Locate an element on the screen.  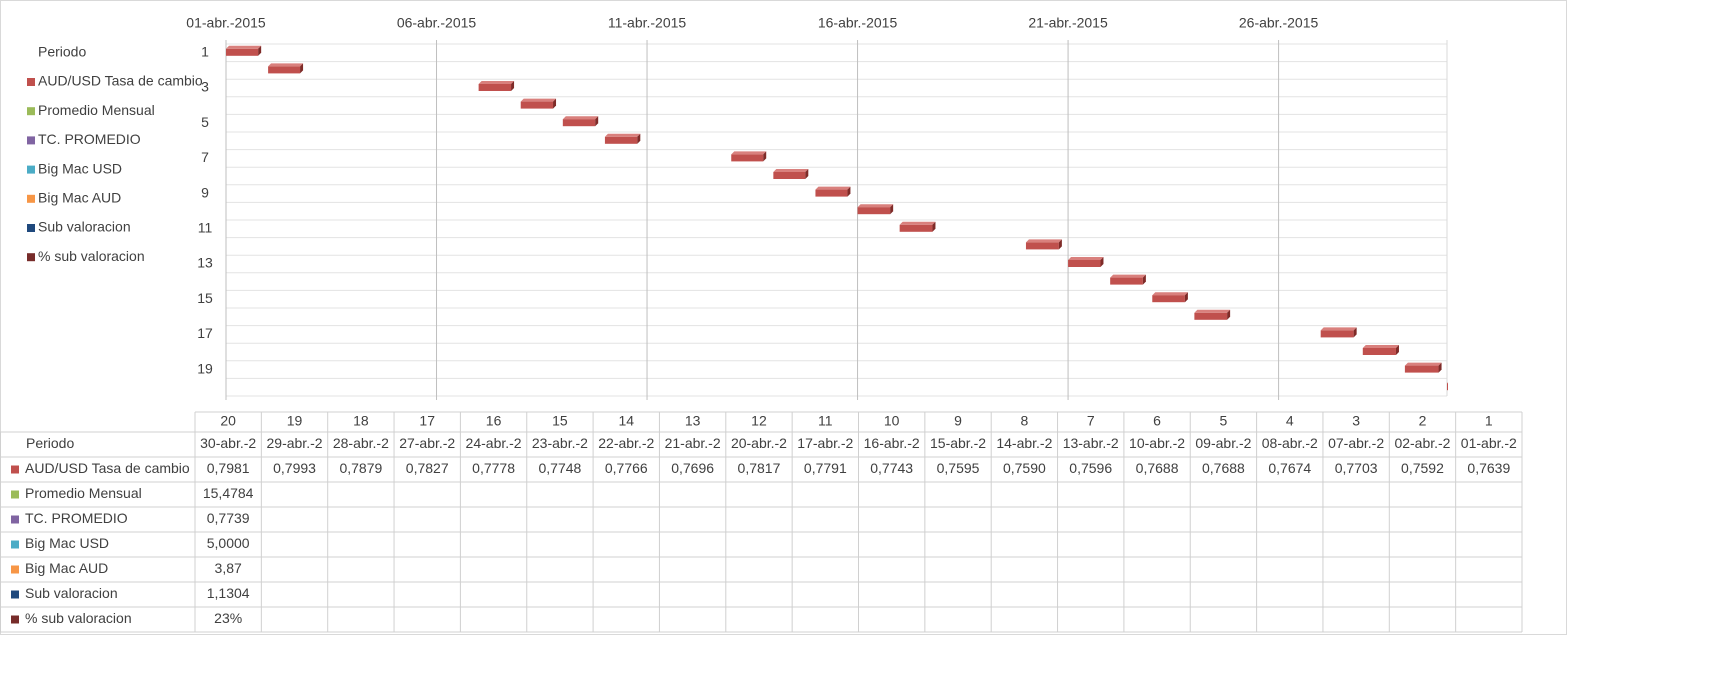
table-cell: 0,7739 is located at coordinates (228, 518).